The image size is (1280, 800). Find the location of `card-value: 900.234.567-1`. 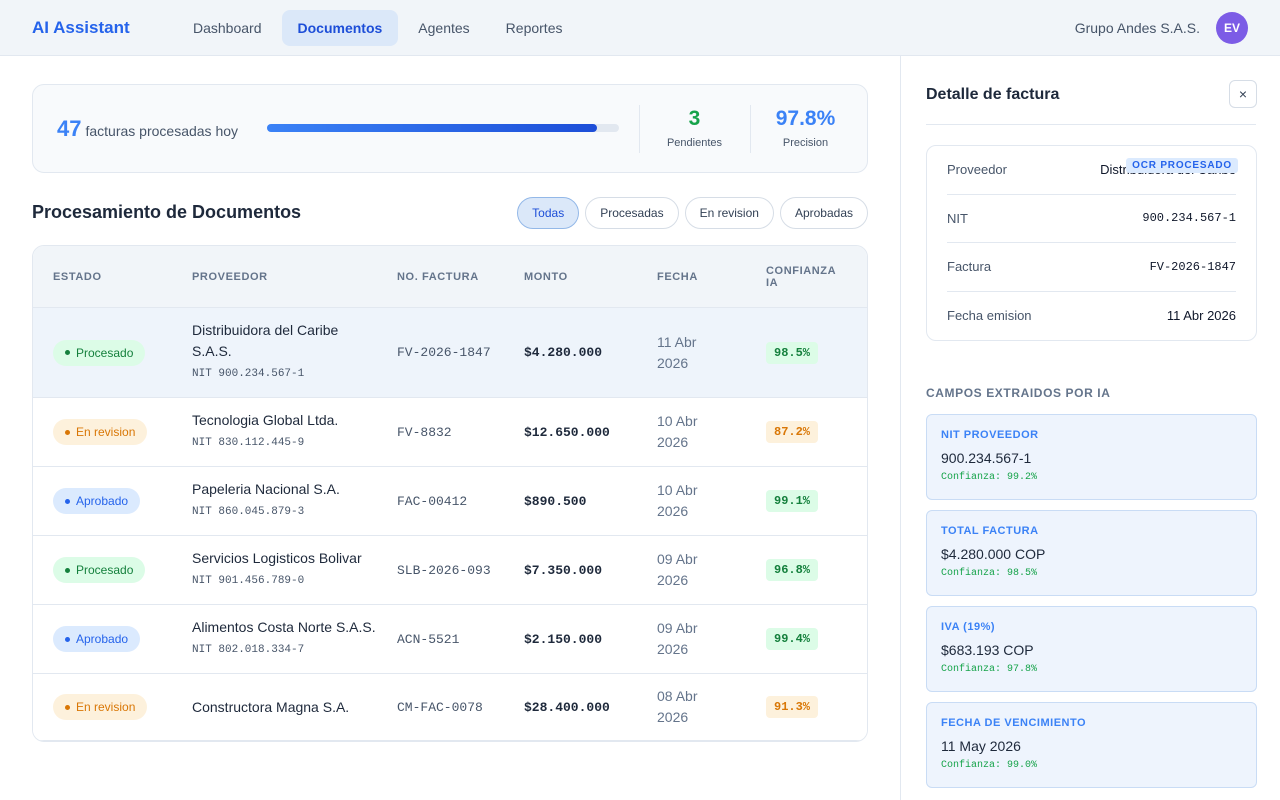

card-value: 900.234.567-1 is located at coordinates (1091, 458).